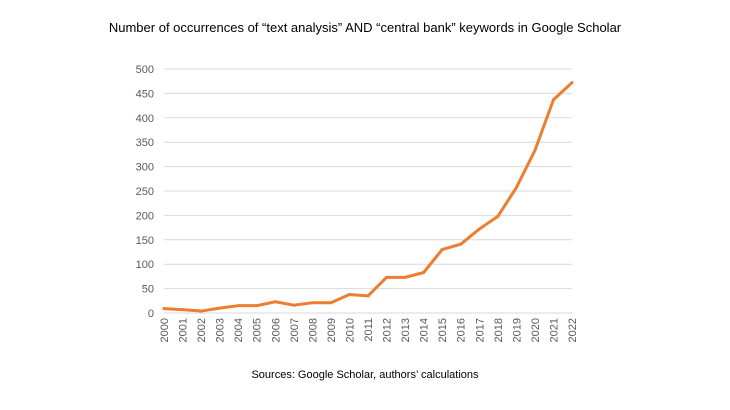  Describe the element at coordinates (220, 308) in the screenshot. I see `data-point-2003` at that location.